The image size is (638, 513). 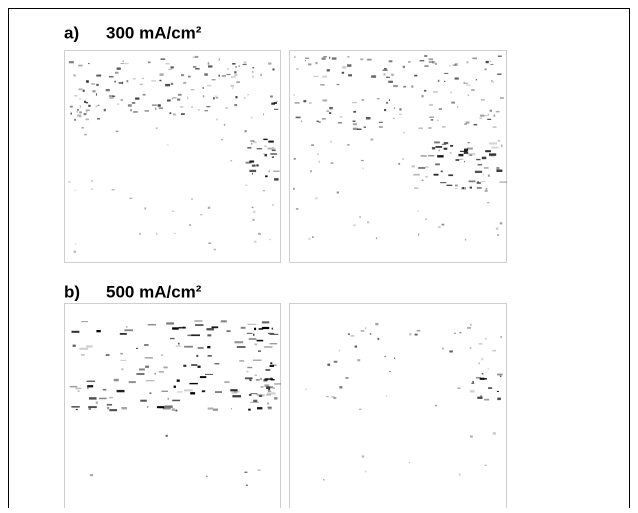 What do you see at coordinates (154, 291) in the screenshot?
I see `panel-label: 500 mA/cm²` at bounding box center [154, 291].